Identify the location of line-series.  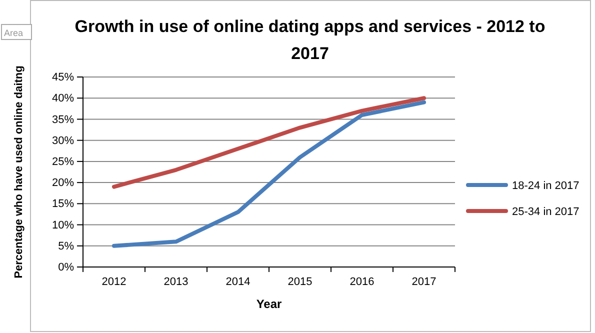
(269, 142).